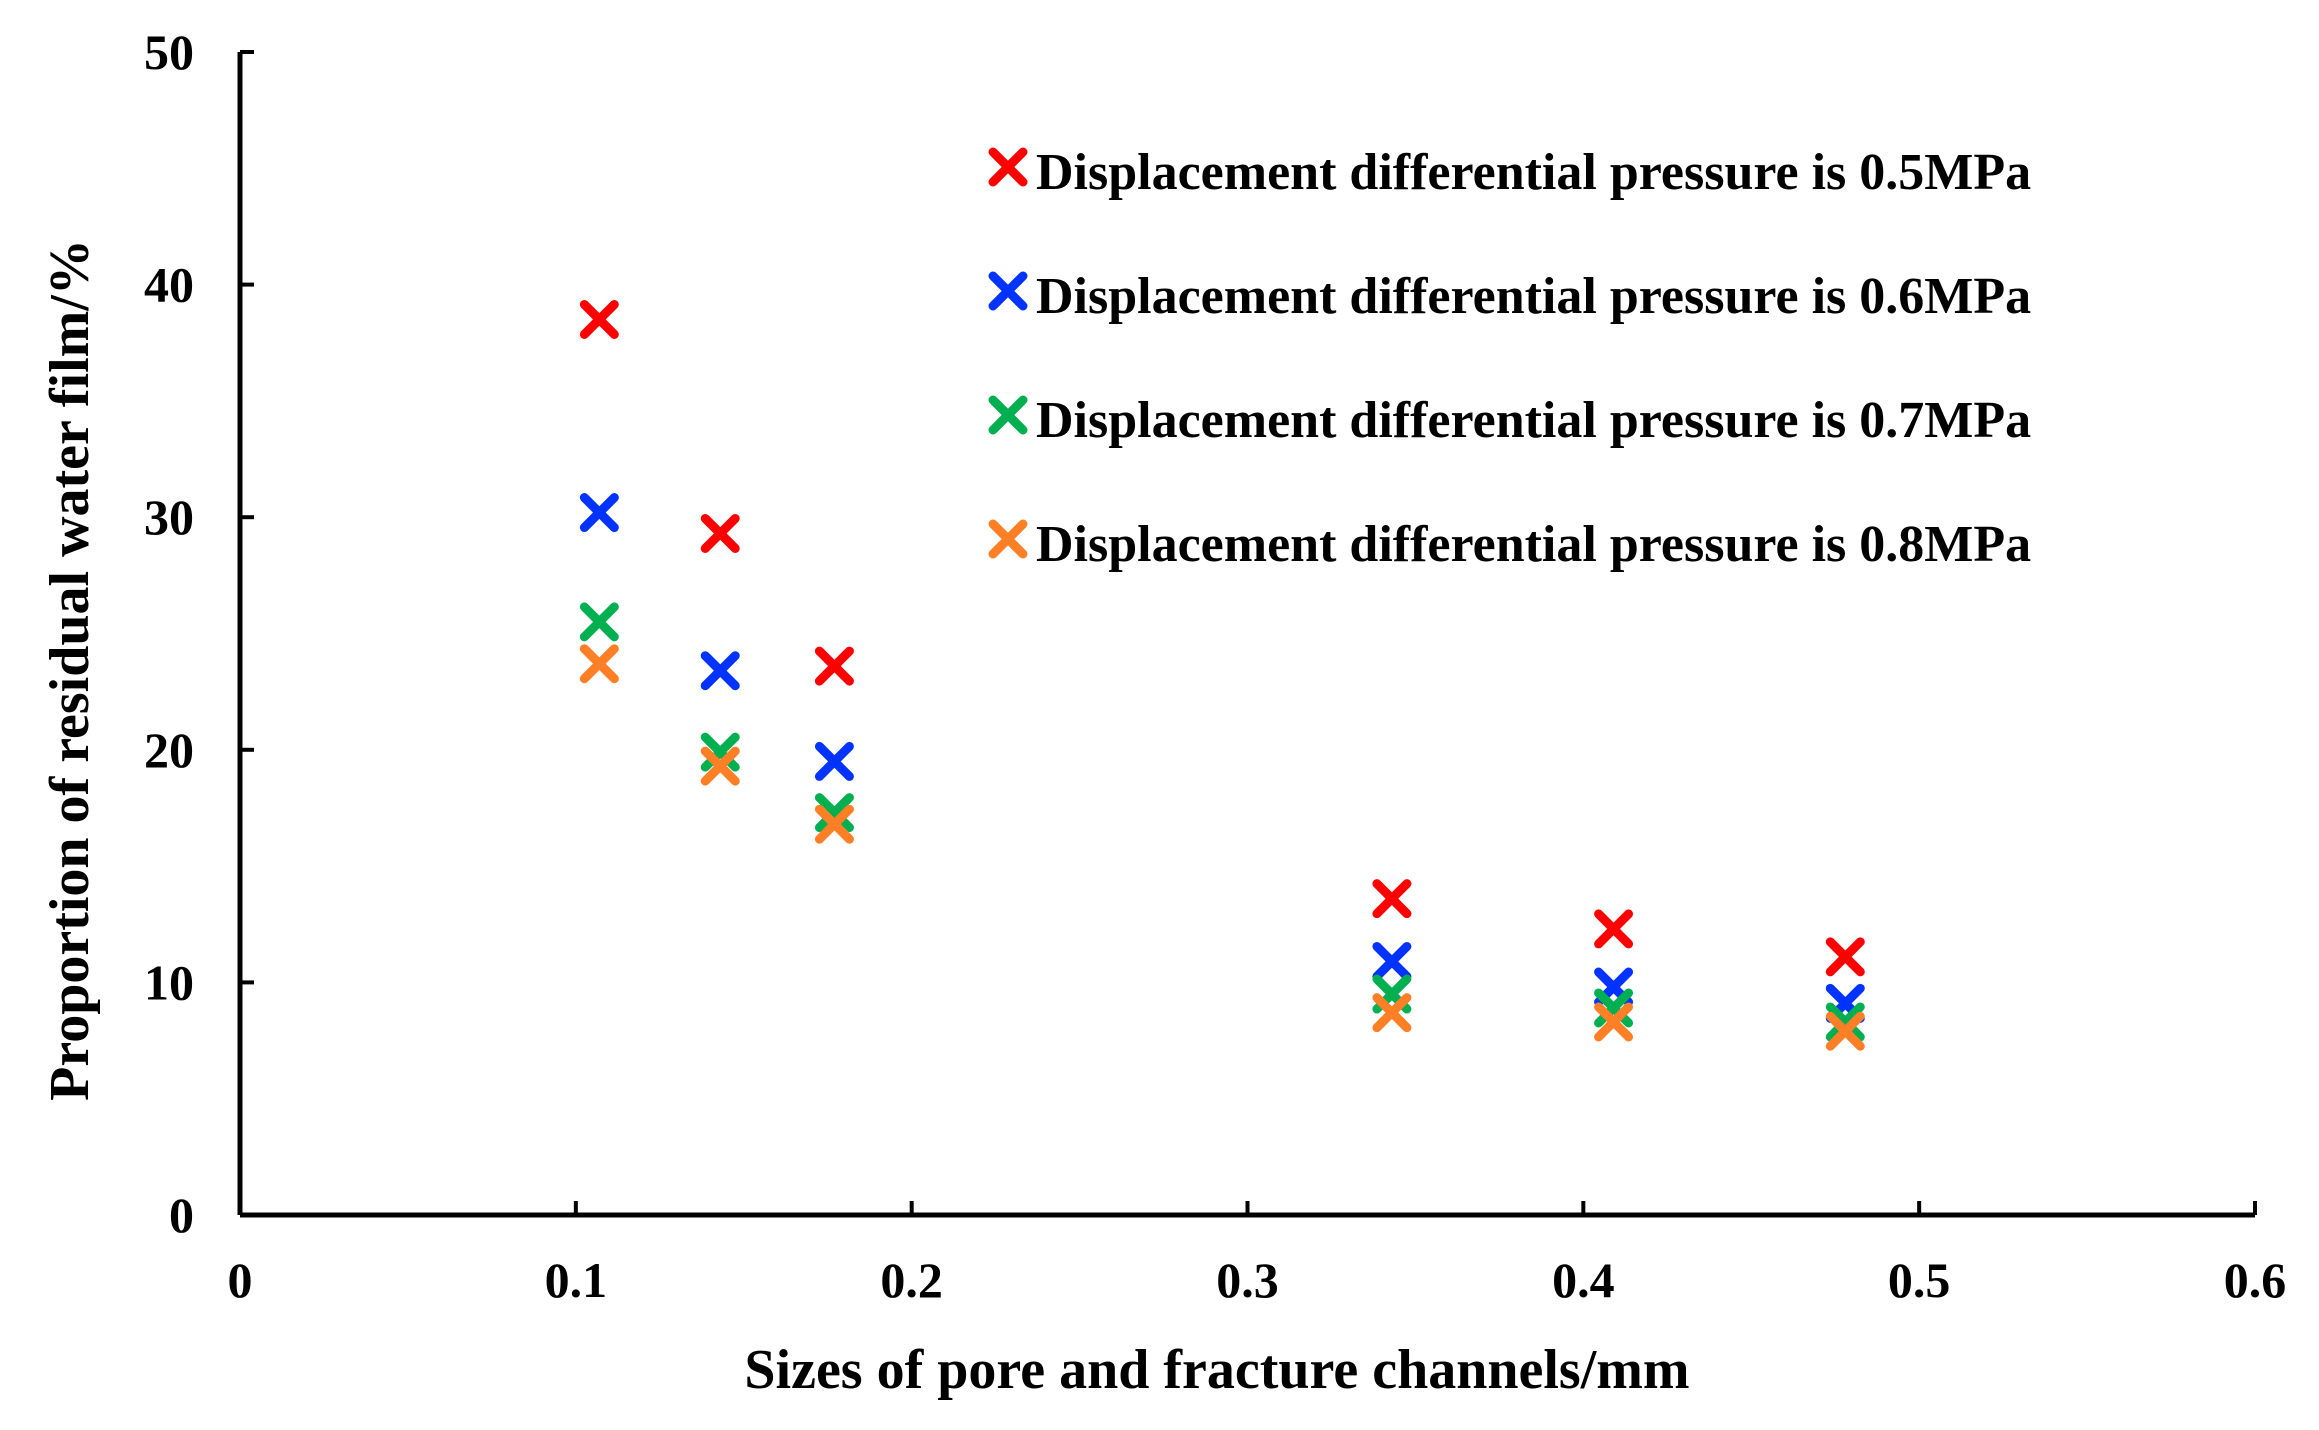 Image resolution: width=2319 pixels, height=1430 pixels. Describe the element at coordinates (70, 670) in the screenshot. I see `y-axis-title: Proportion of residual water film/%` at that location.